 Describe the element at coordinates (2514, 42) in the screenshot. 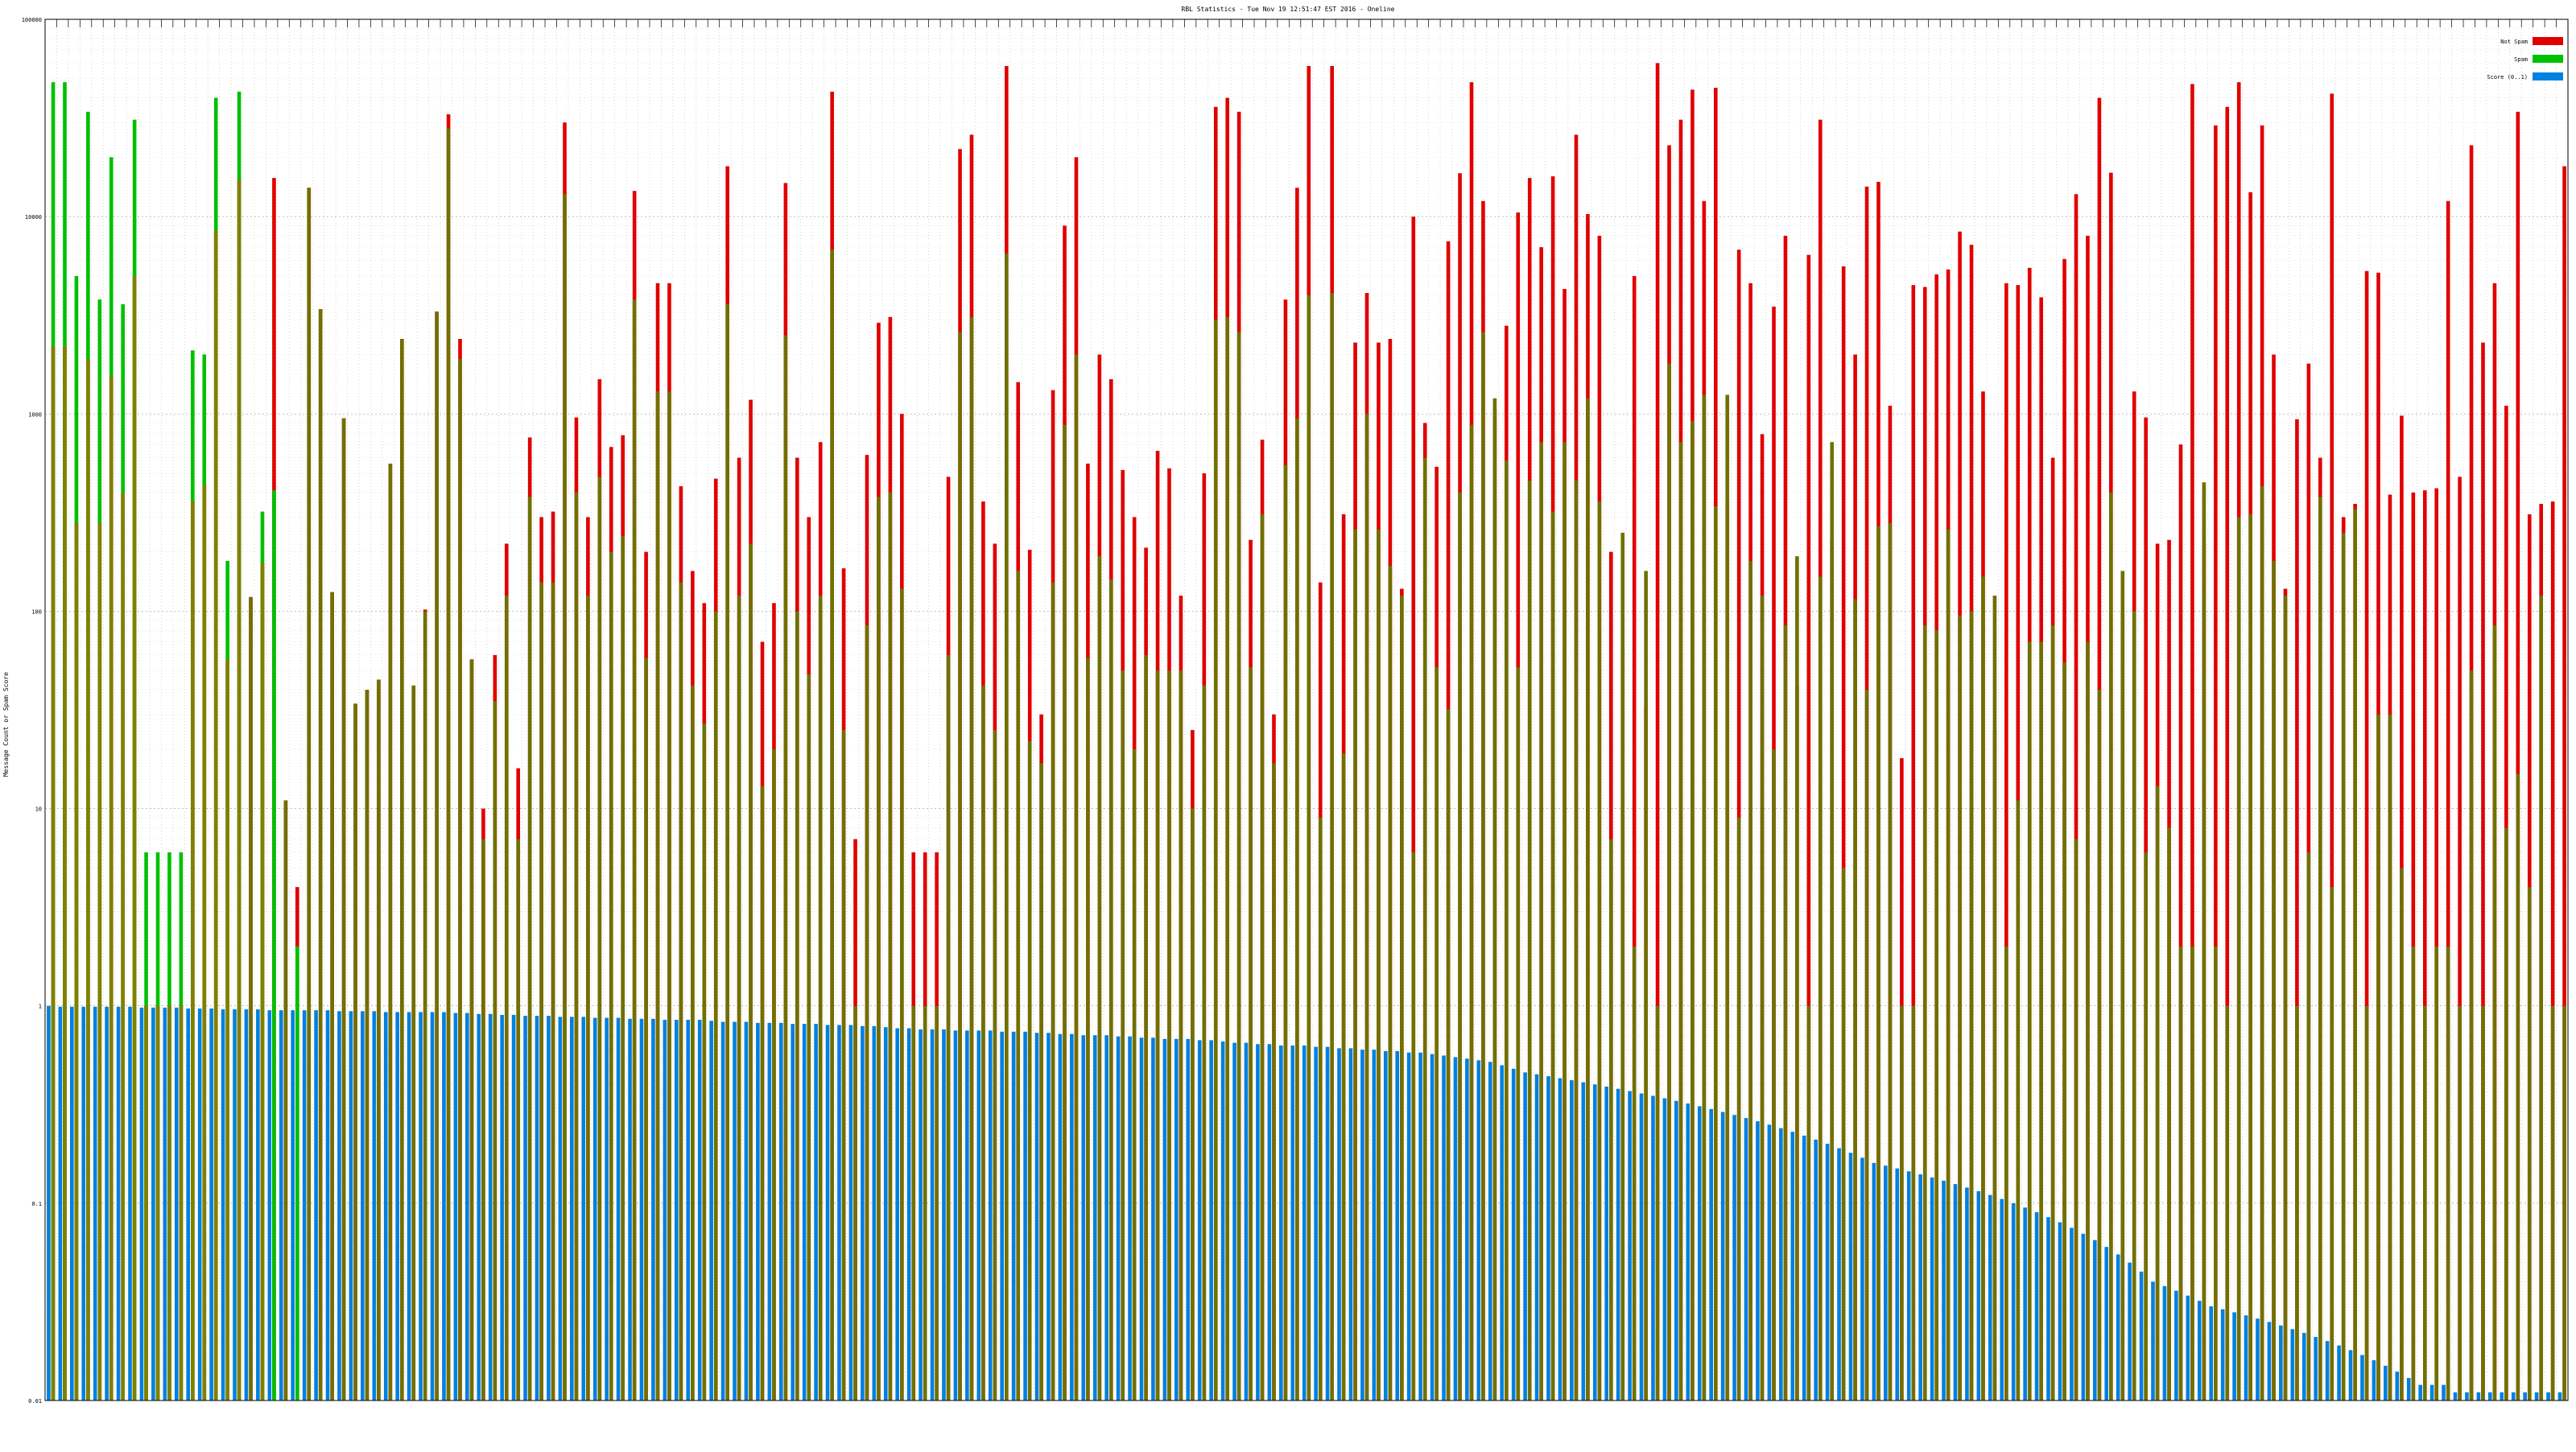

I see `legend-label: Not Spam` at that location.